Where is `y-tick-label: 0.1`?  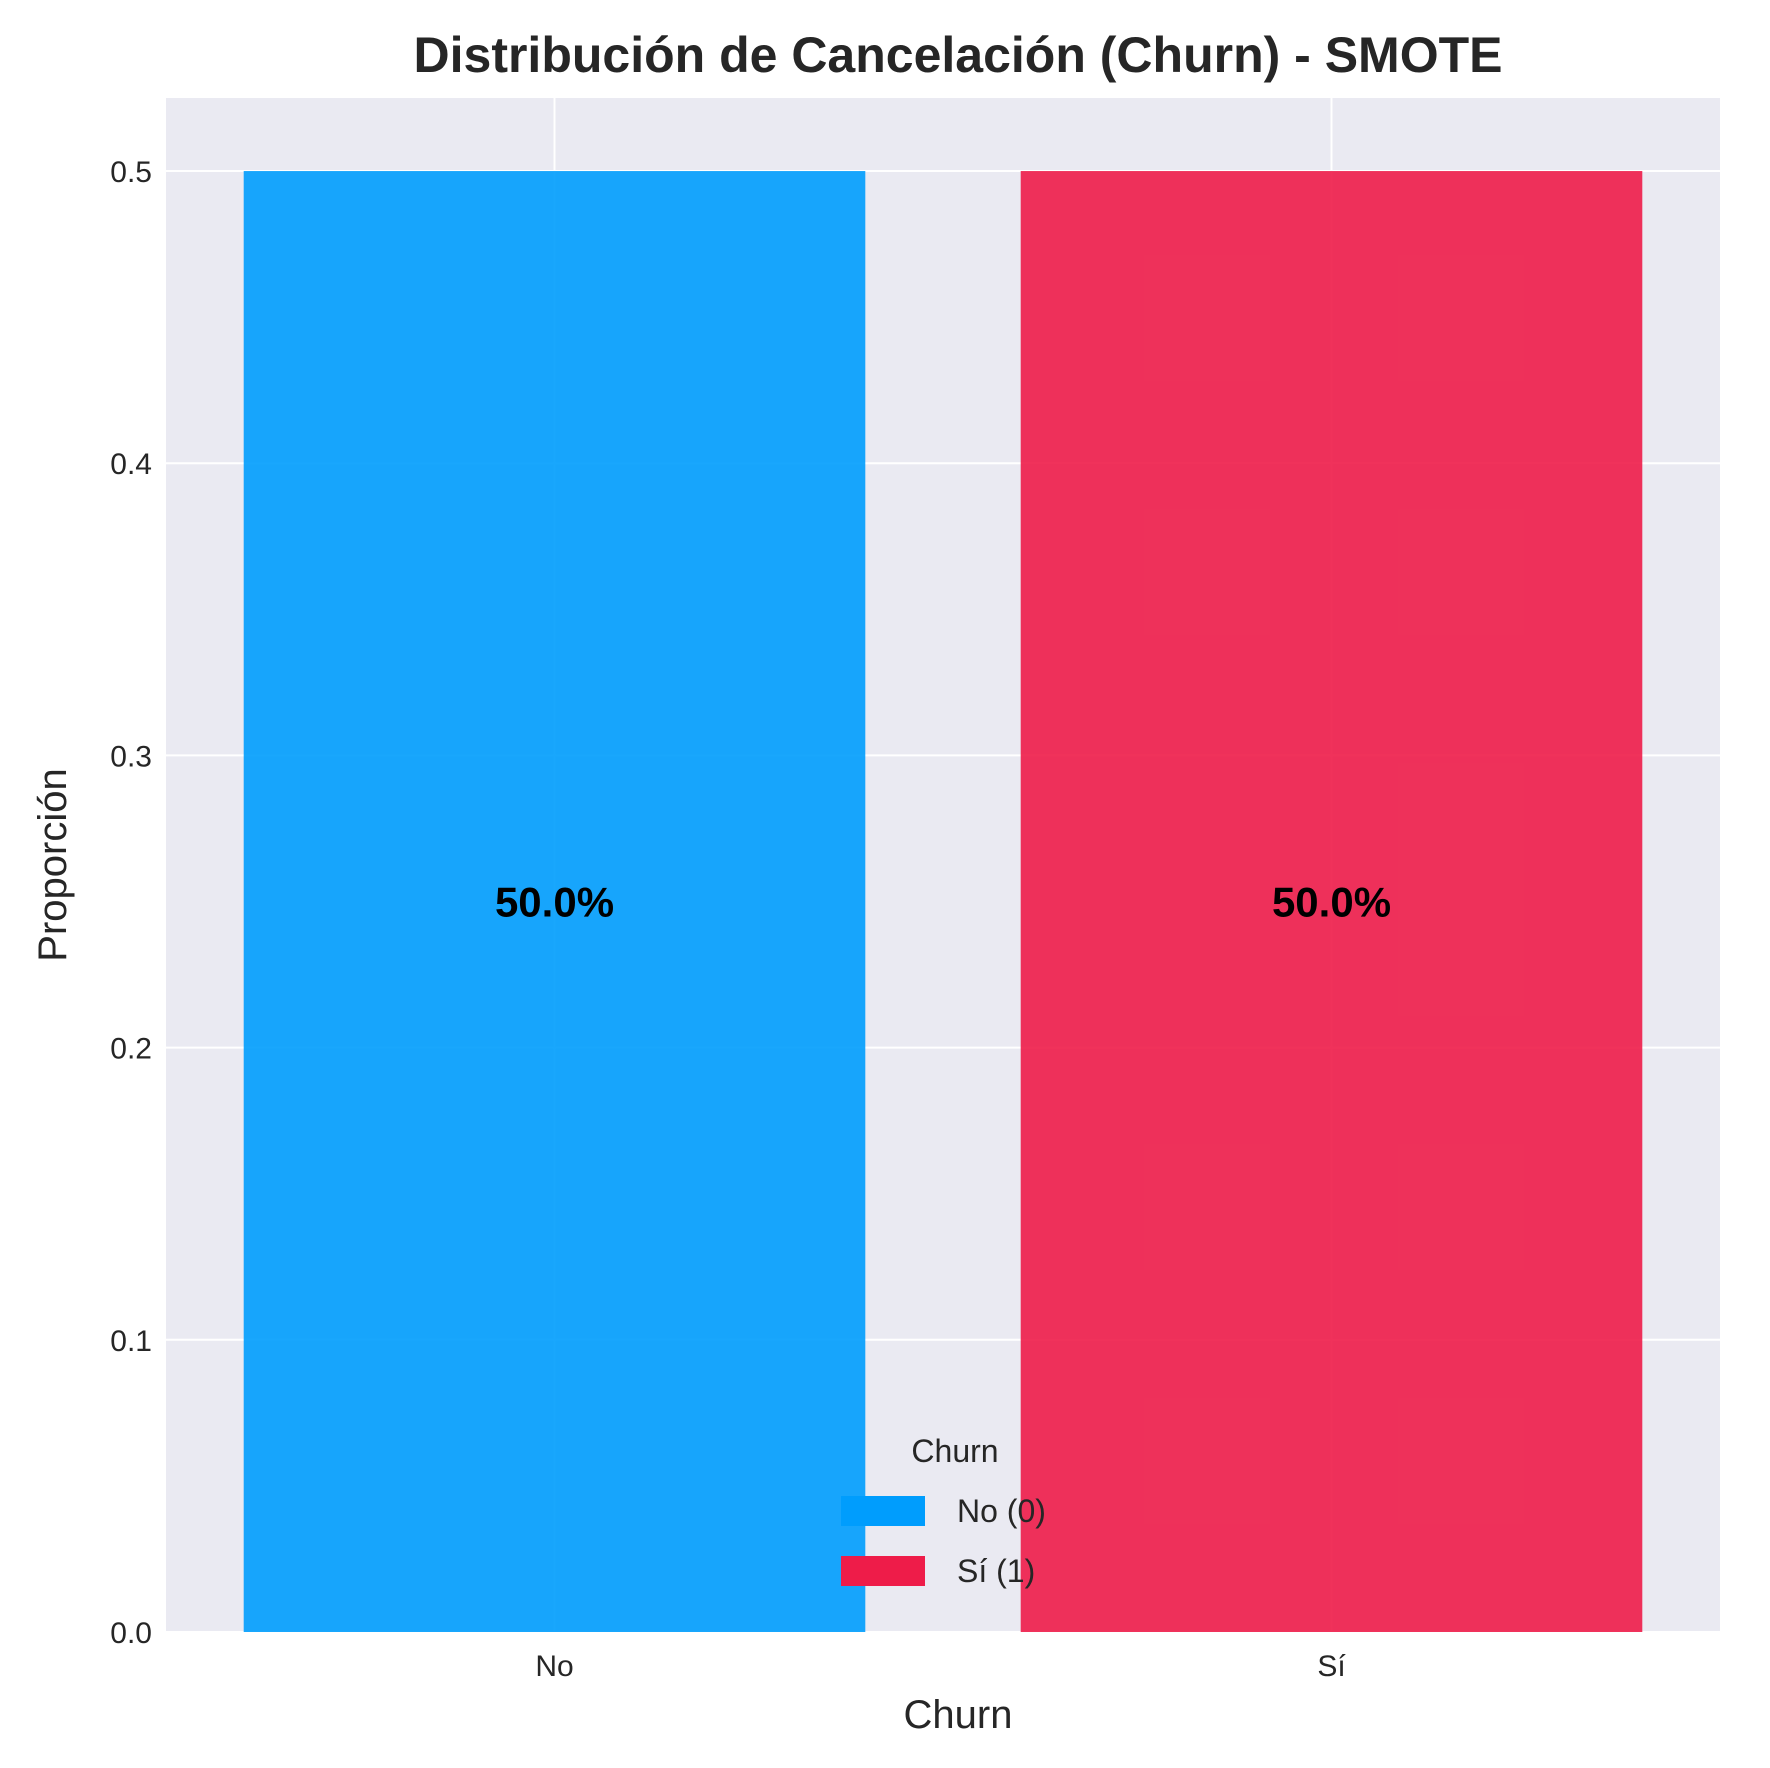 y-tick-label: 0.1 is located at coordinates (131, 1341).